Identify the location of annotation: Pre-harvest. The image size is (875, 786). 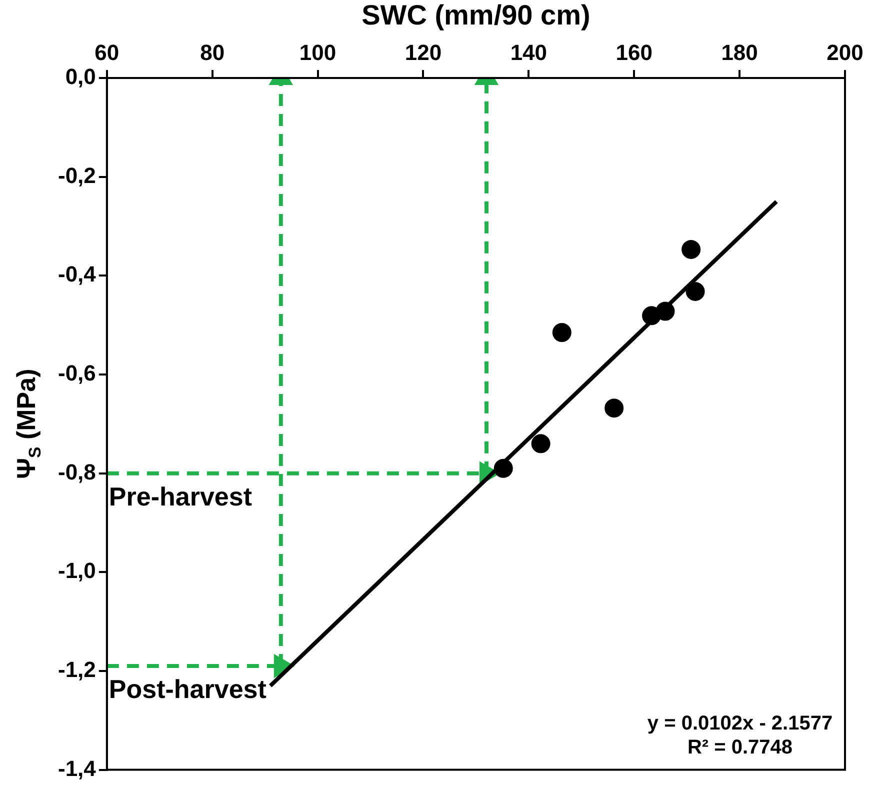
(180, 496).